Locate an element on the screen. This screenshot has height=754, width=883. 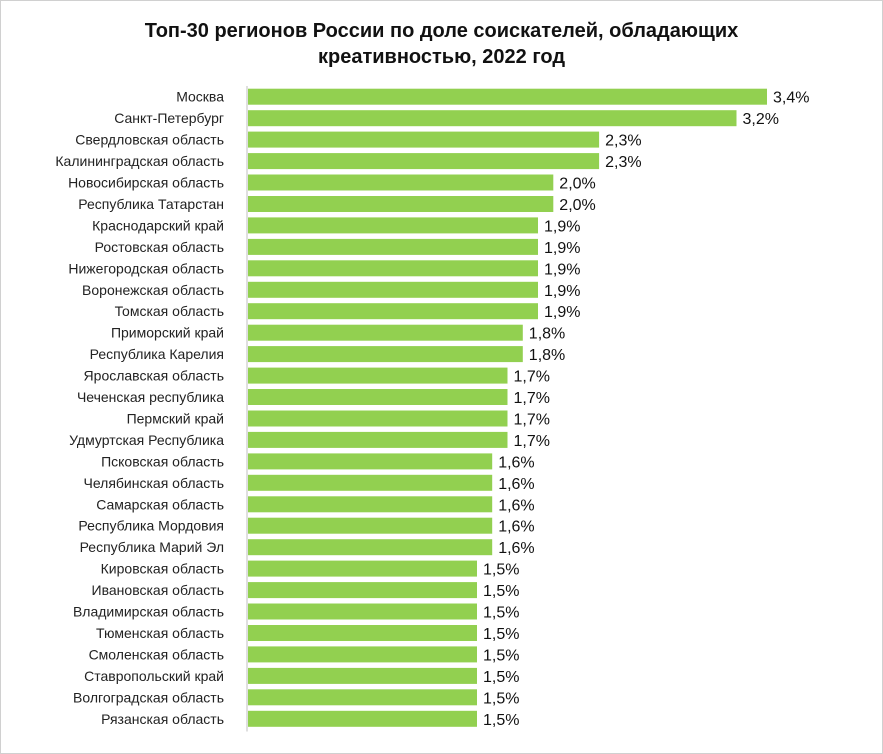
category-label: Краснодарский край is located at coordinates (158, 225).